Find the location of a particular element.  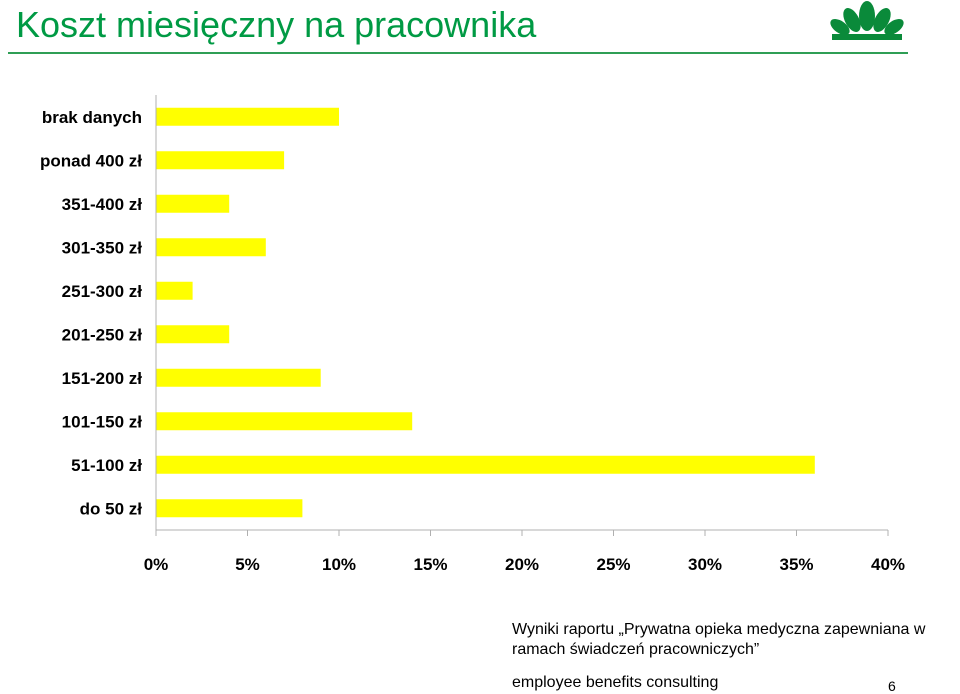

category-label: 101-150 zł is located at coordinates (102, 421).